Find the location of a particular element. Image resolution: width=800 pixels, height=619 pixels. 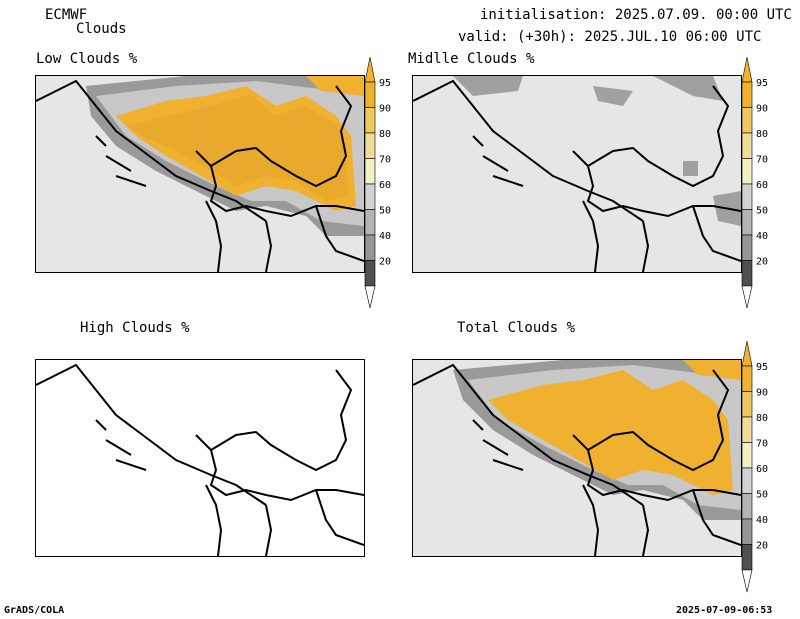

total-clouds-map is located at coordinates (577, 458).